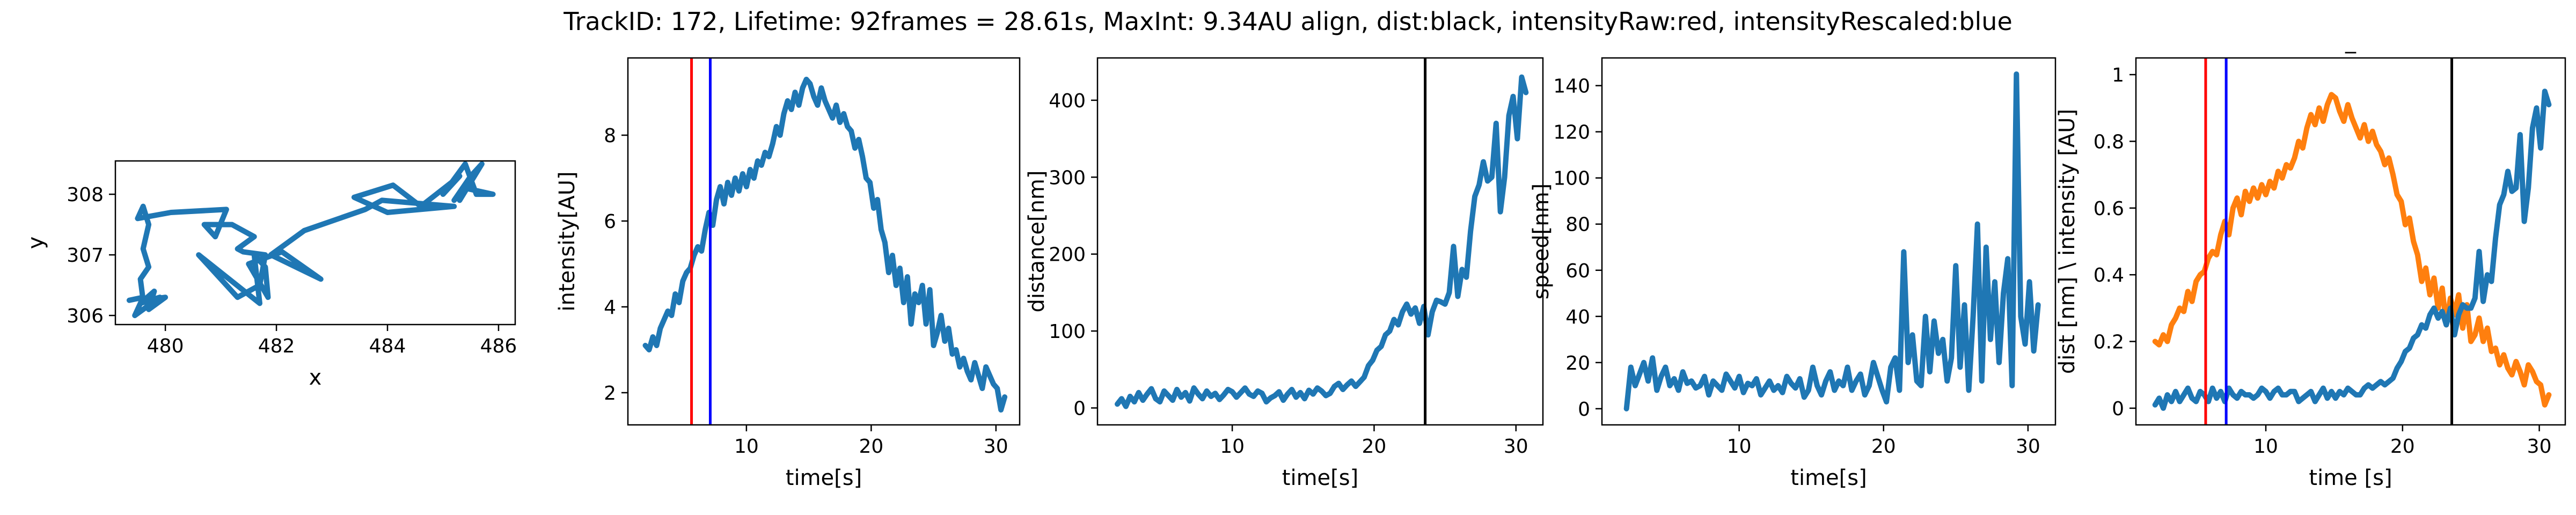 The width and height of the screenshot is (2576, 515). I want to click on y-tick-label: 307, so click(85, 256).